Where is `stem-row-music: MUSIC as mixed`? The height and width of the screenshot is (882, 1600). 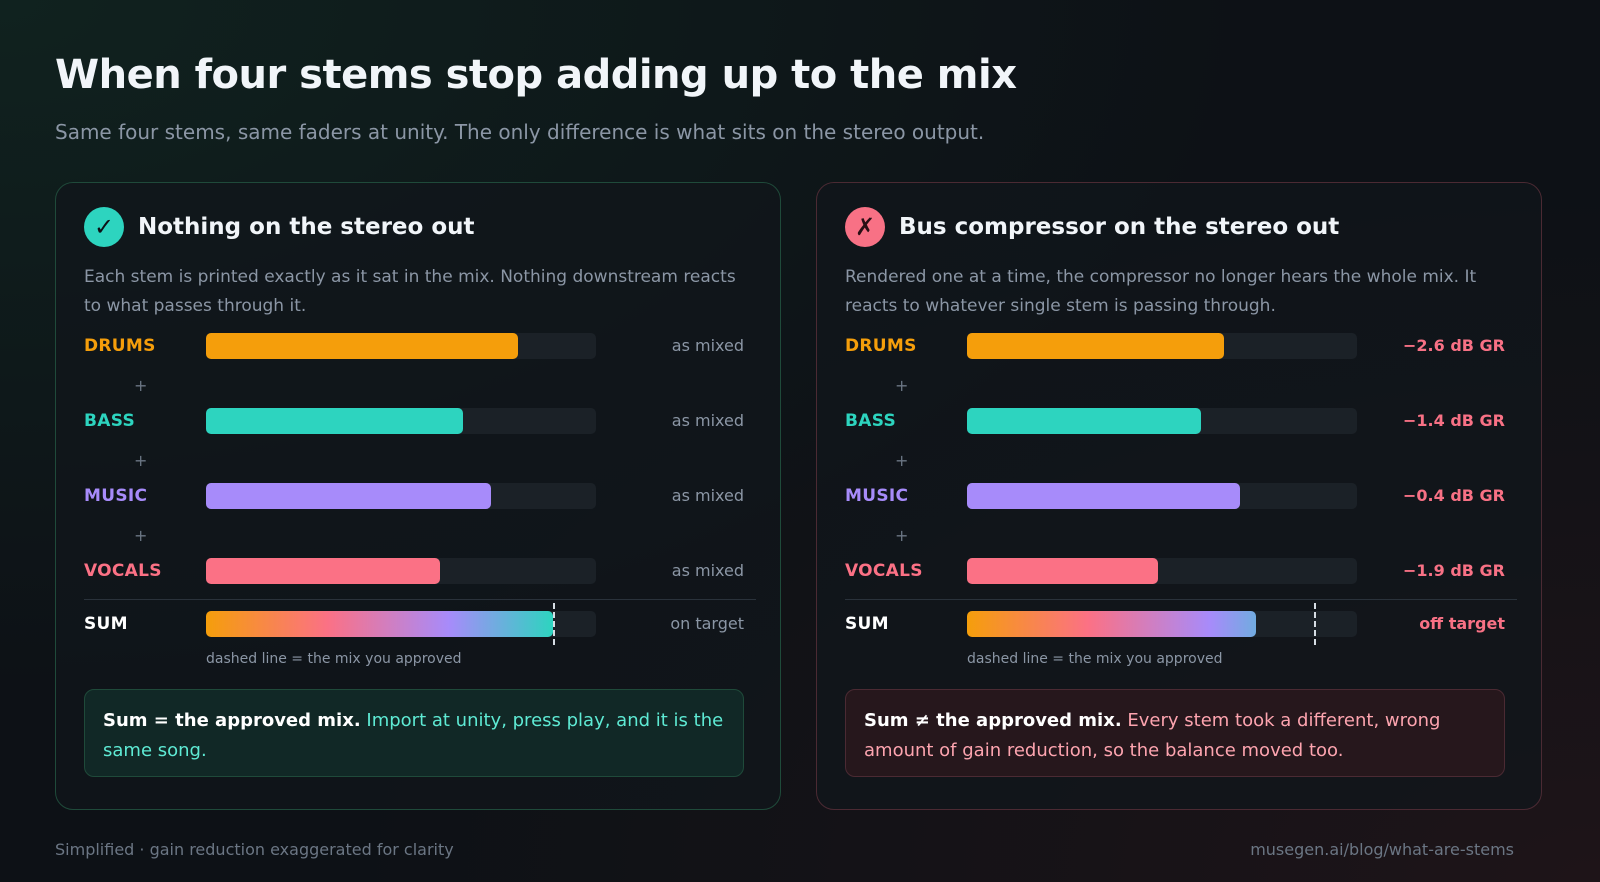 stem-row-music: MUSIC as mixed is located at coordinates (414, 496).